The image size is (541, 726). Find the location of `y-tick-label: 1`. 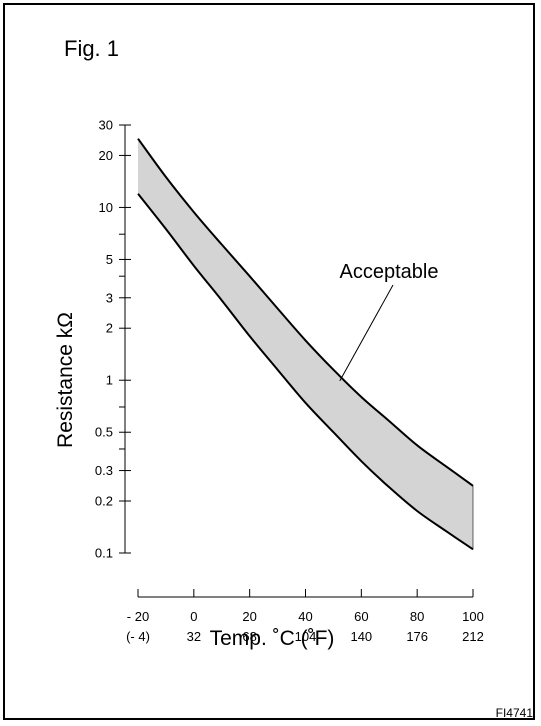

y-tick-label: 1 is located at coordinates (109, 380).